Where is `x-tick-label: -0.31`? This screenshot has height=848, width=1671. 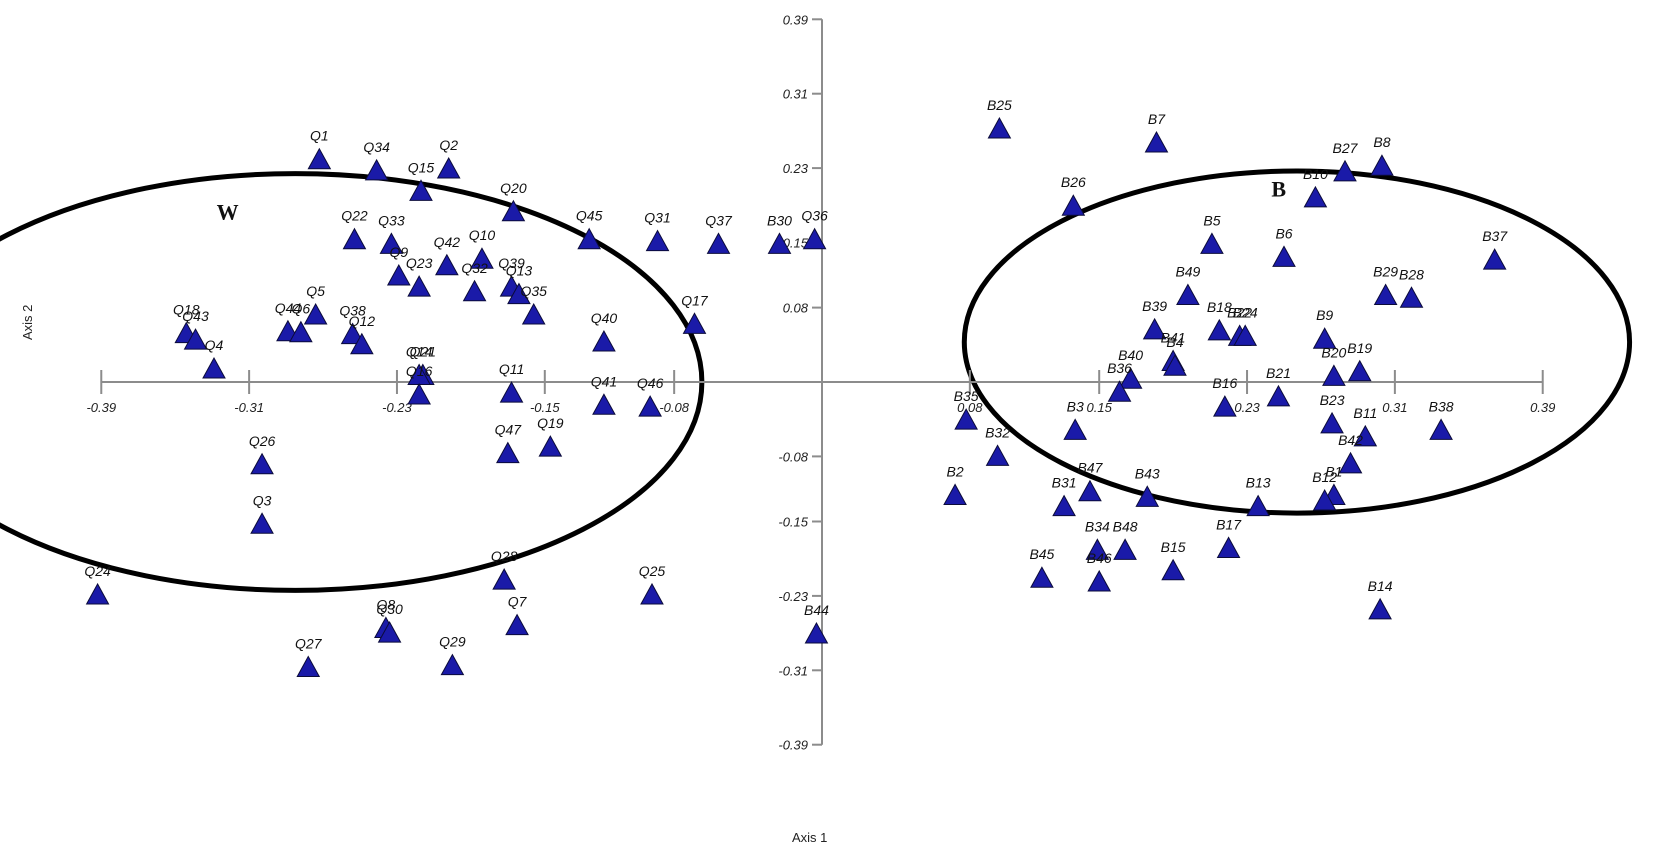
x-tick-label: -0.31 is located at coordinates (249, 407).